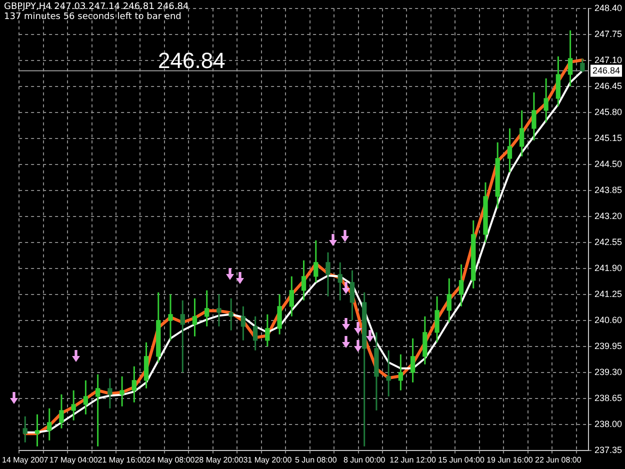  Describe the element at coordinates (171, 459) in the screenshot. I see `x-tick-label: 24 May 08:00` at that location.